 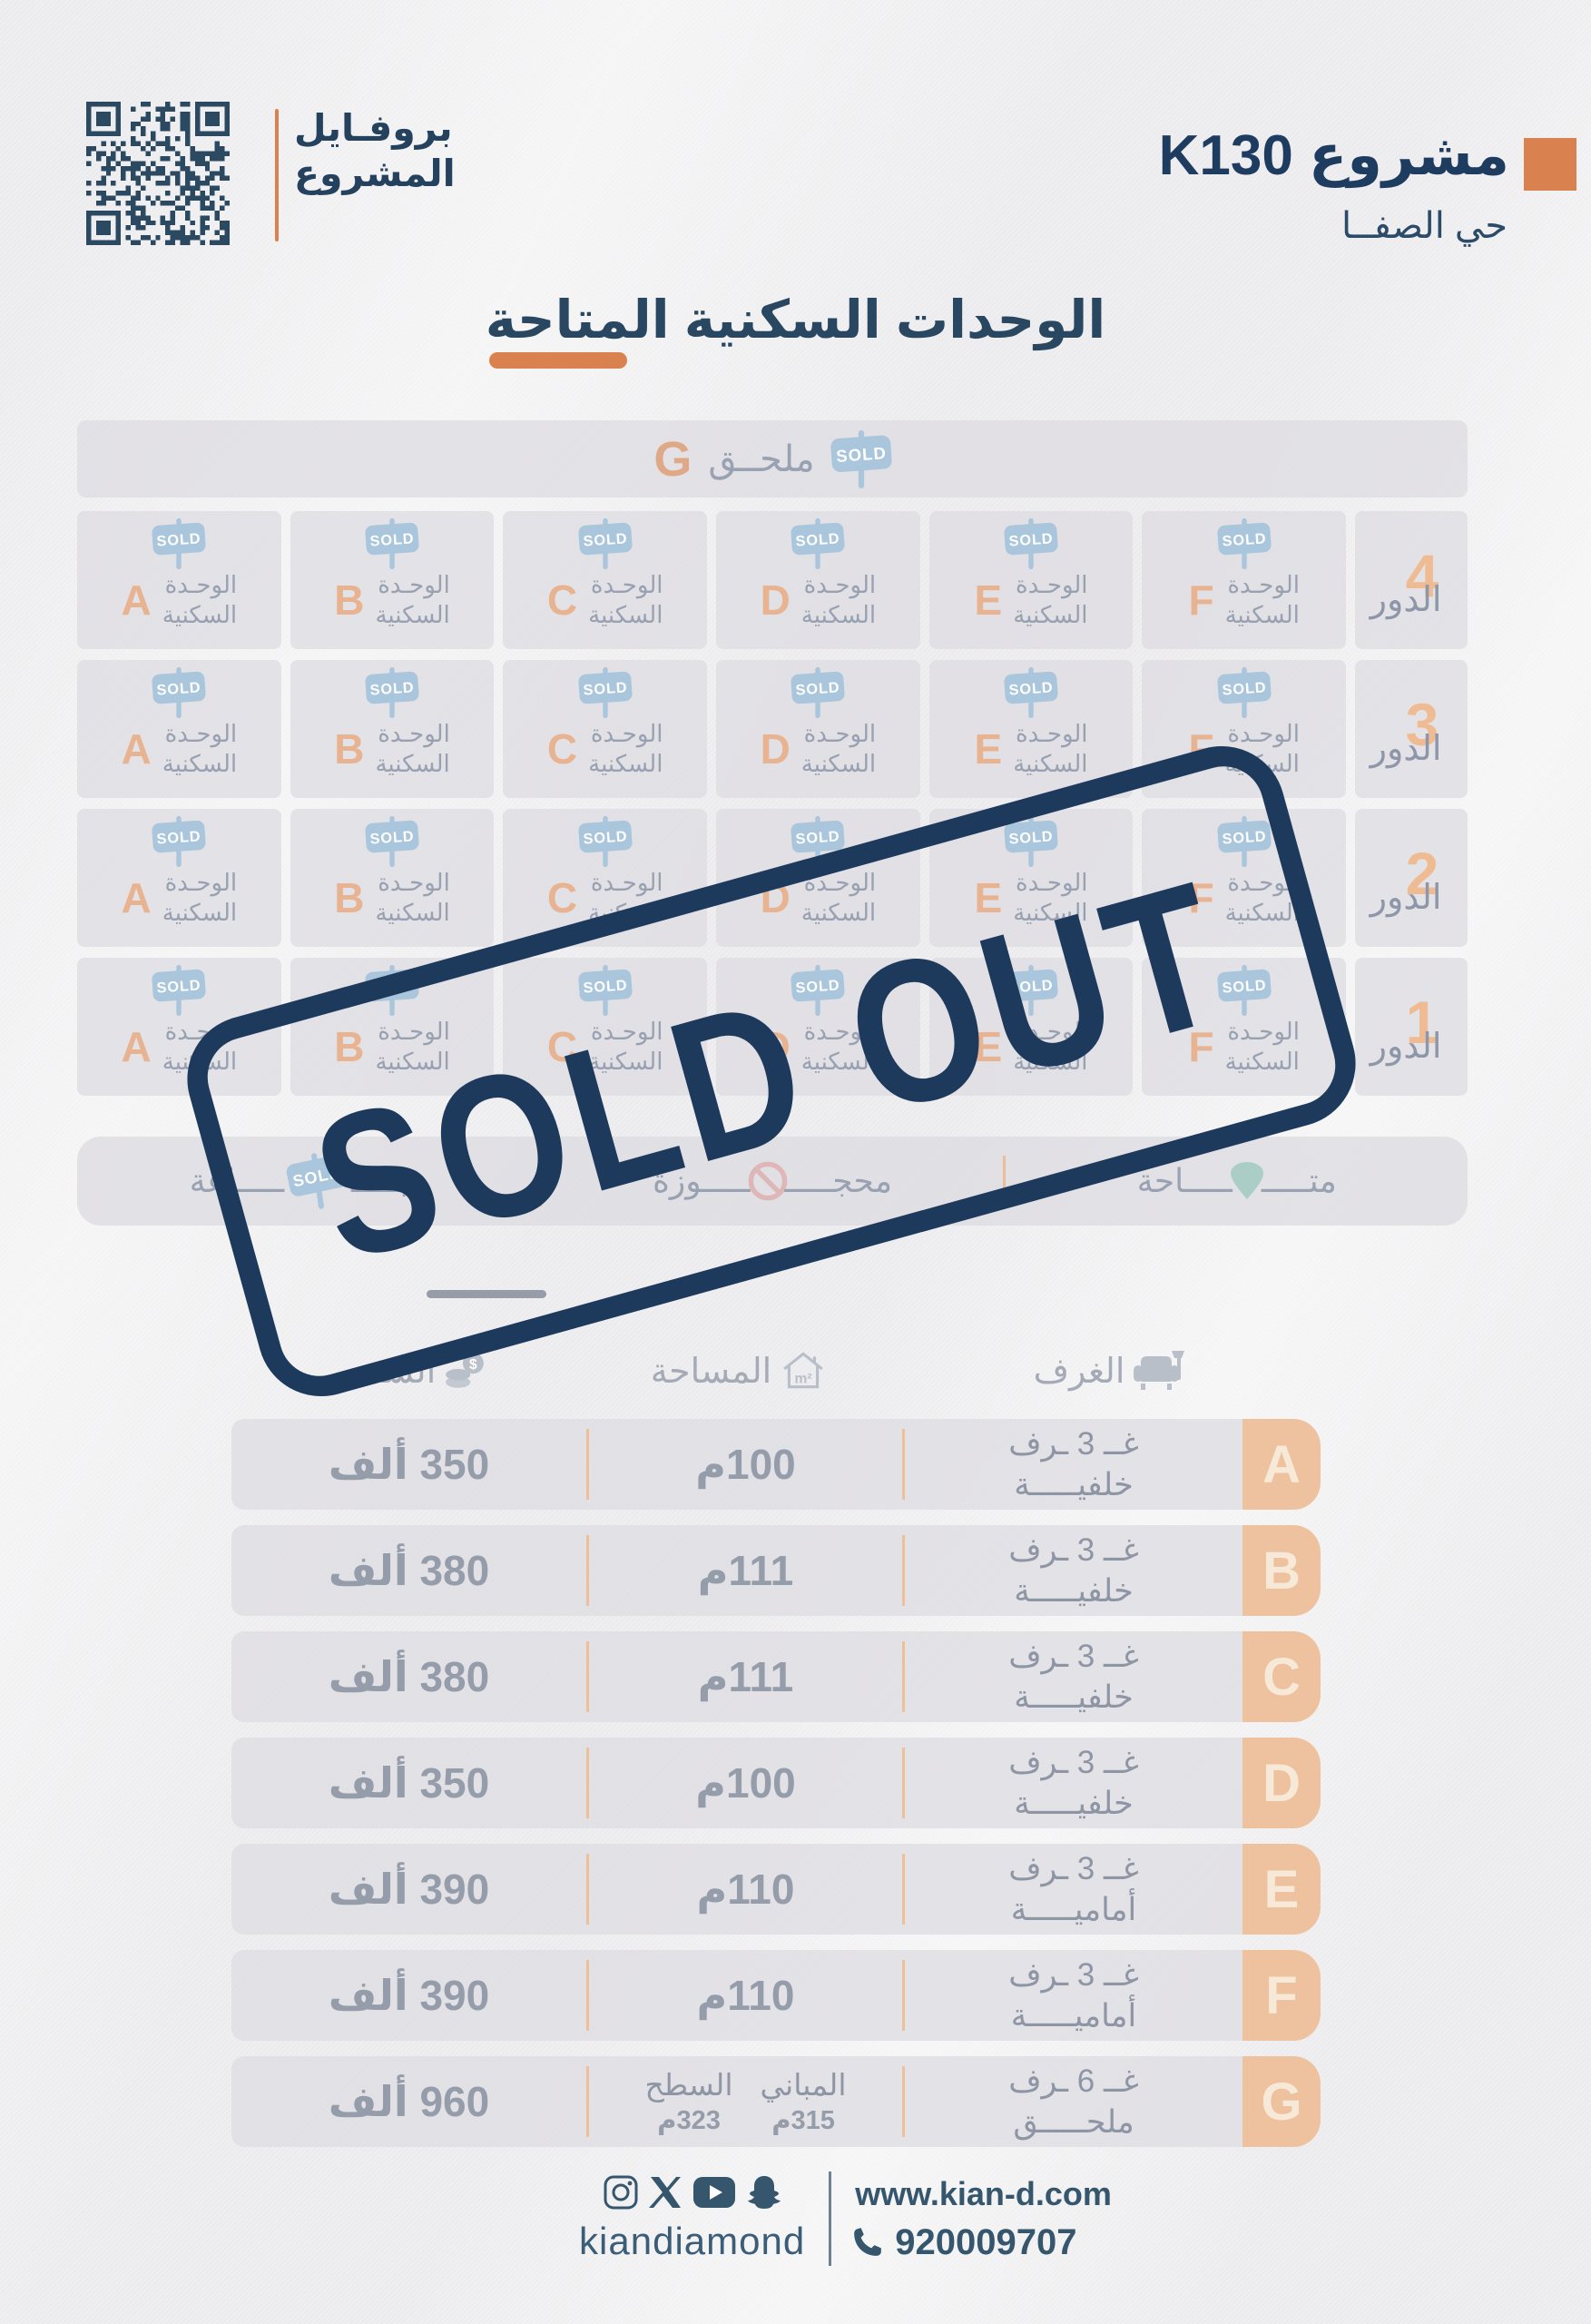 What do you see at coordinates (714, 2192) in the screenshot?
I see `youtube-icon` at bounding box center [714, 2192].